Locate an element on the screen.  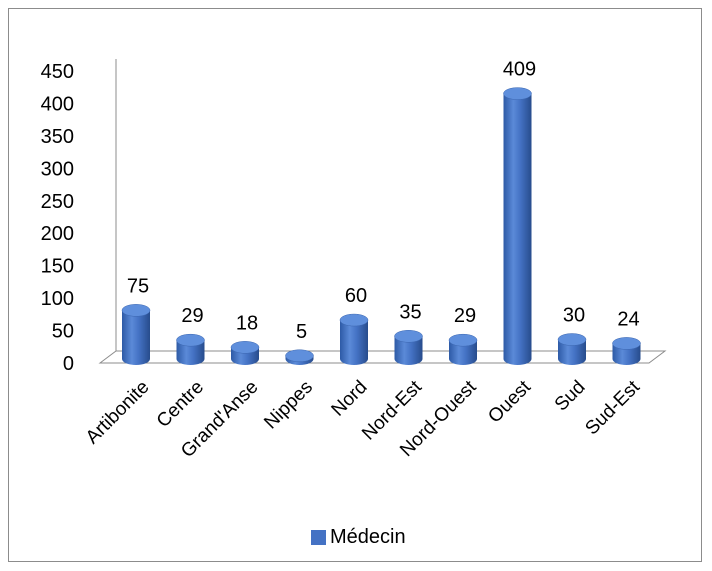
y-tick-label: 350 is located at coordinates (57, 137).